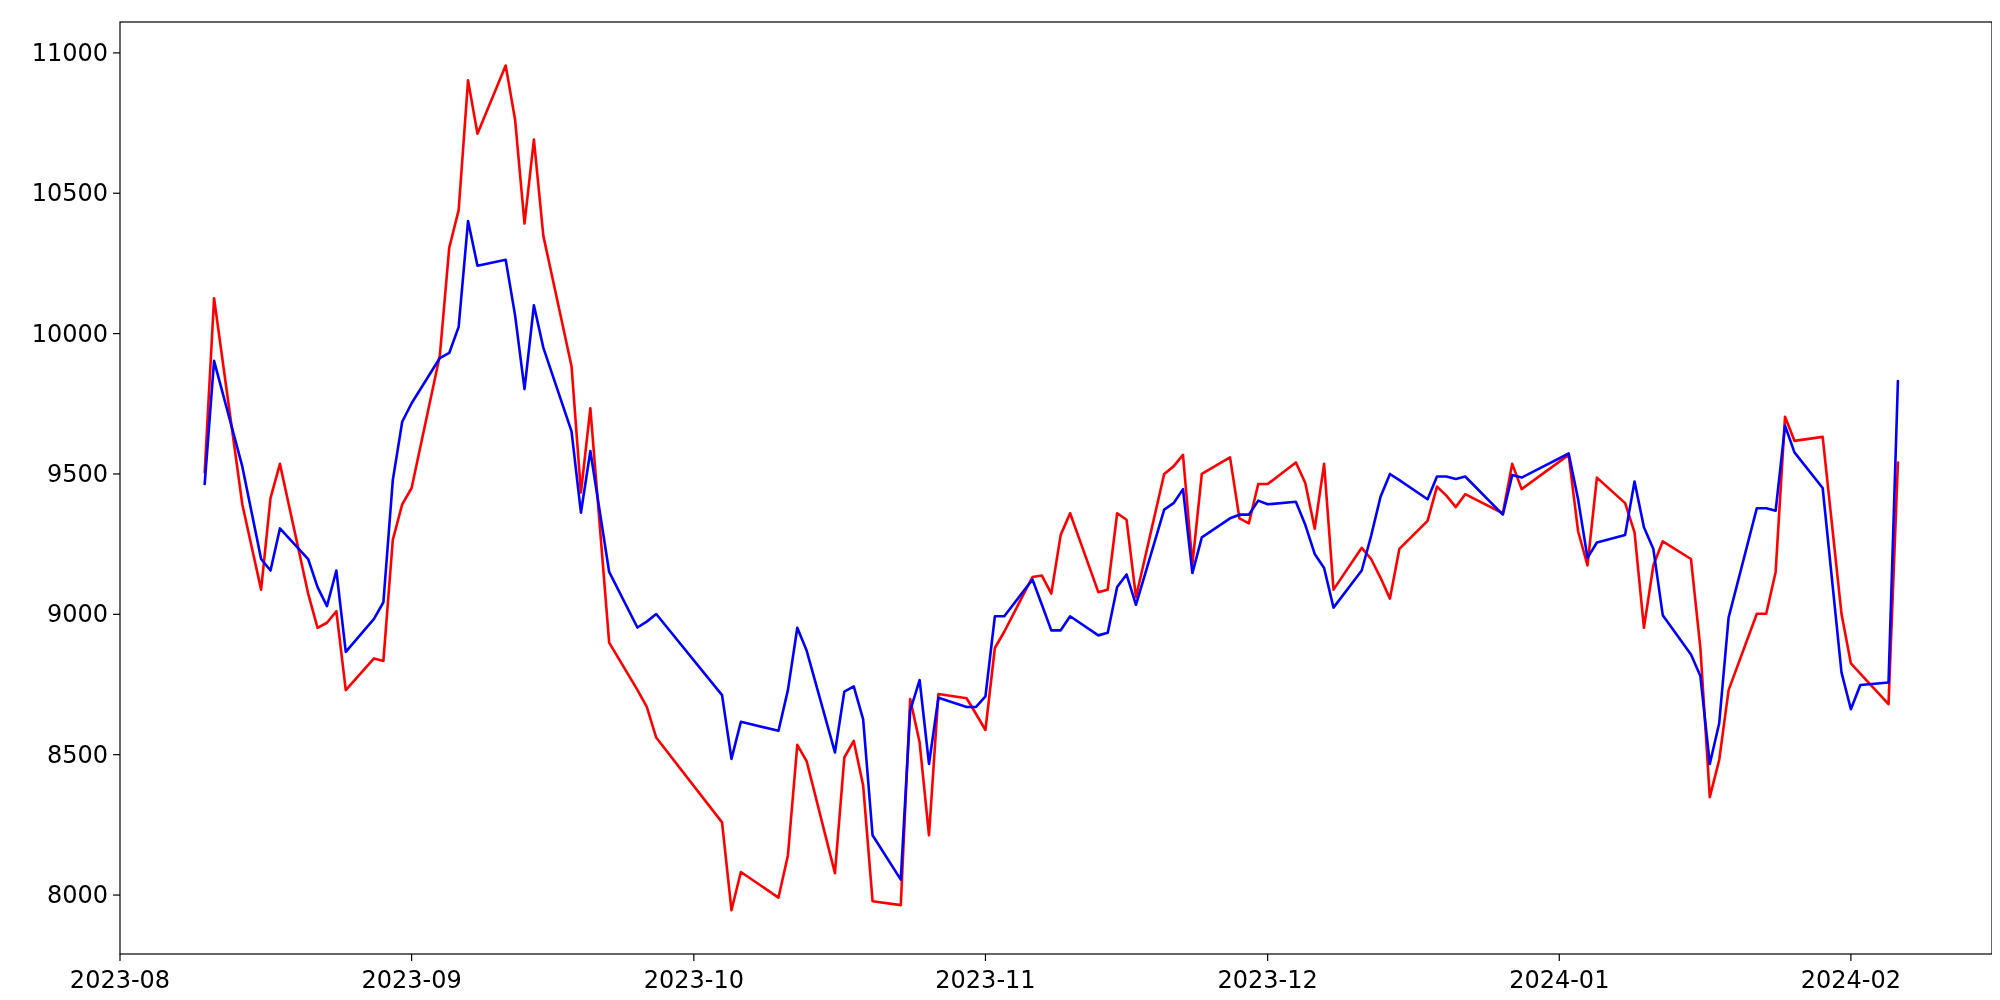  Describe the element at coordinates (77, 614) in the screenshot. I see `y-tick-label: 9000` at that location.